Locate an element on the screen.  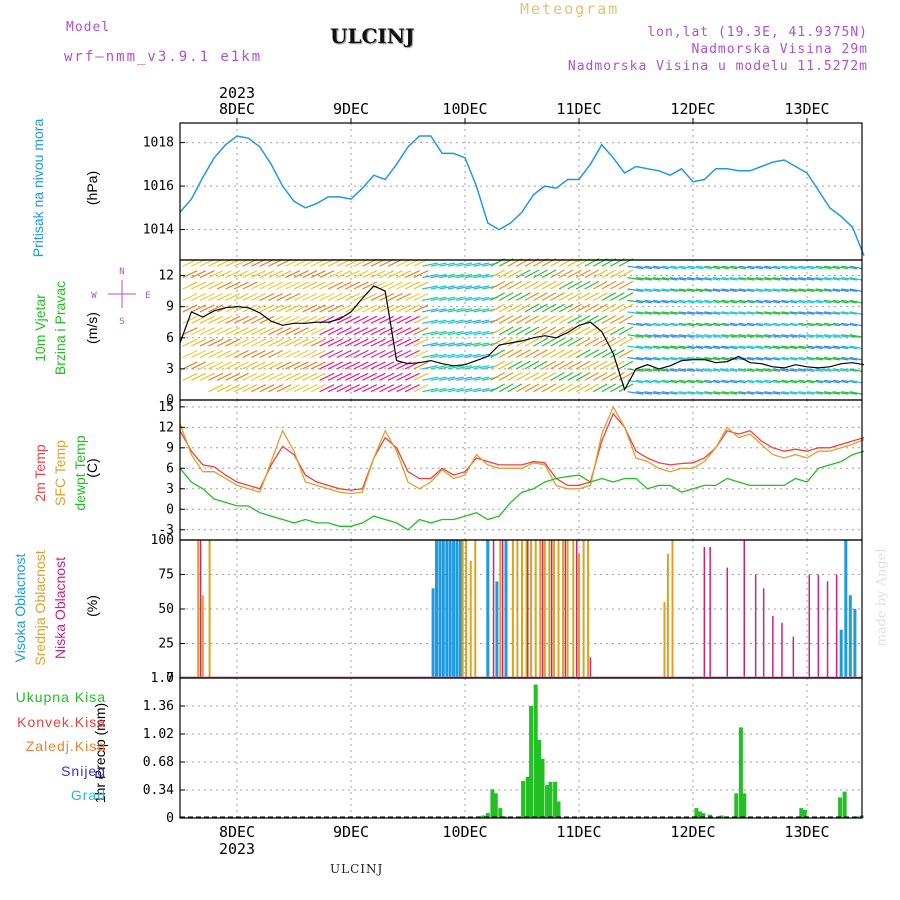
compass-label-w: W is located at coordinates (94, 296).